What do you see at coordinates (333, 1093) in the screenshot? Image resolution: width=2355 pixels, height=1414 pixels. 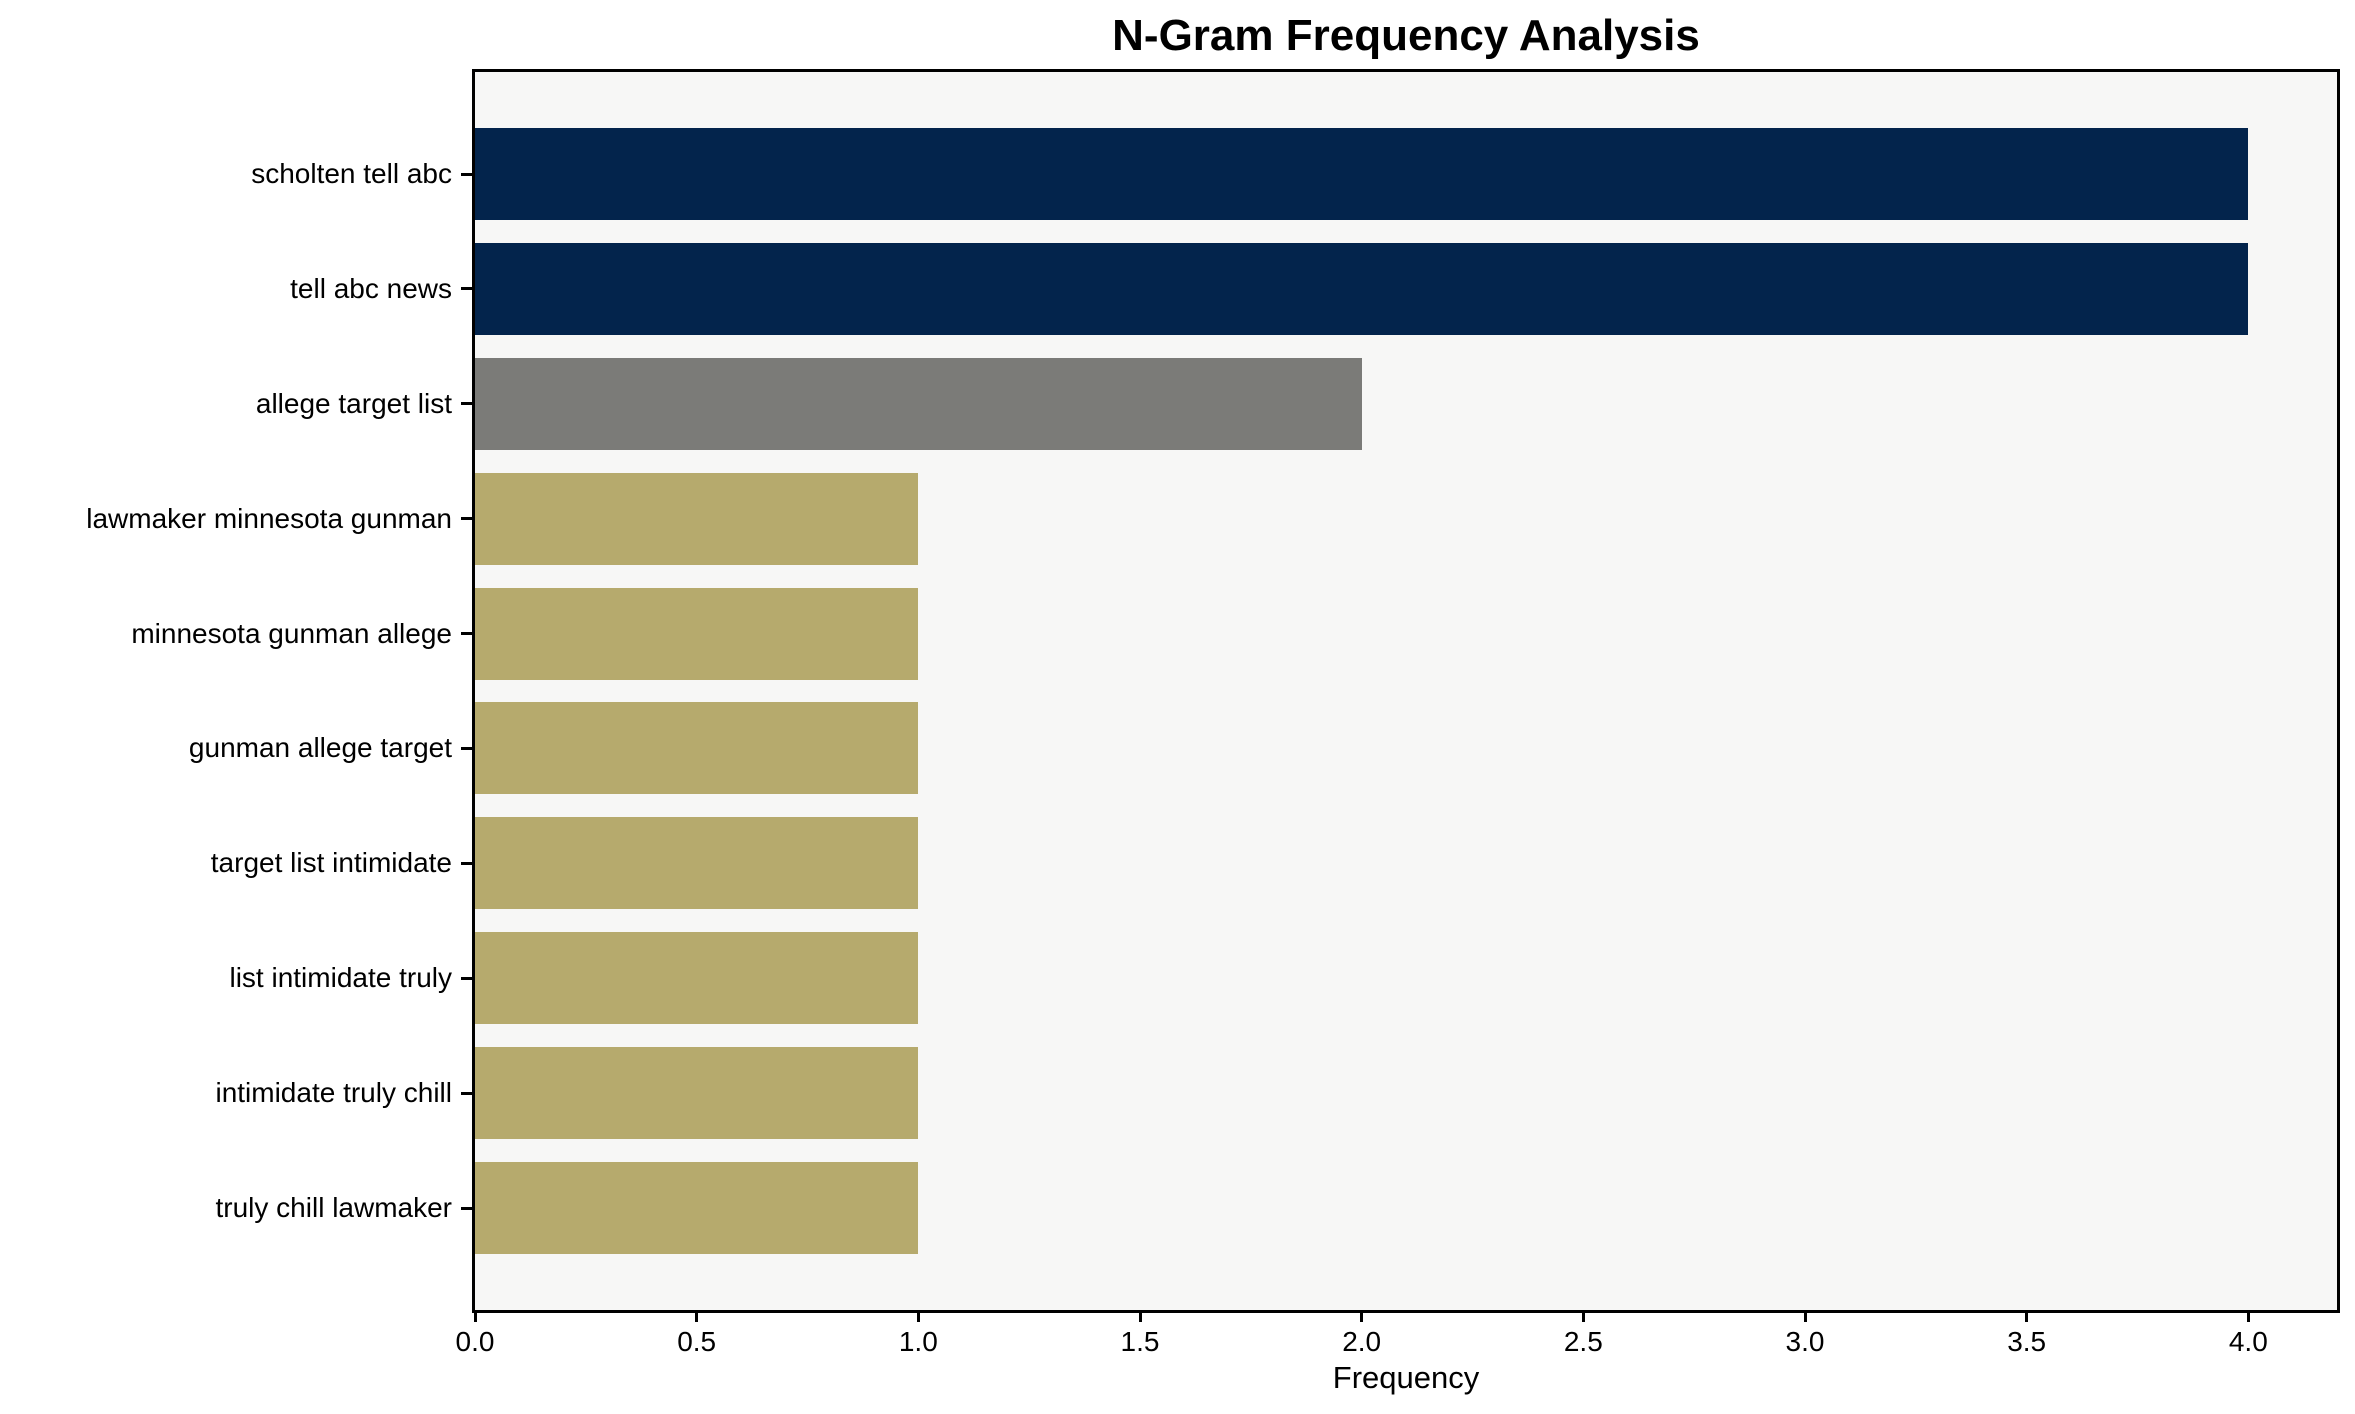 I see `y-tick-label: intimidate truly chill` at bounding box center [333, 1093].